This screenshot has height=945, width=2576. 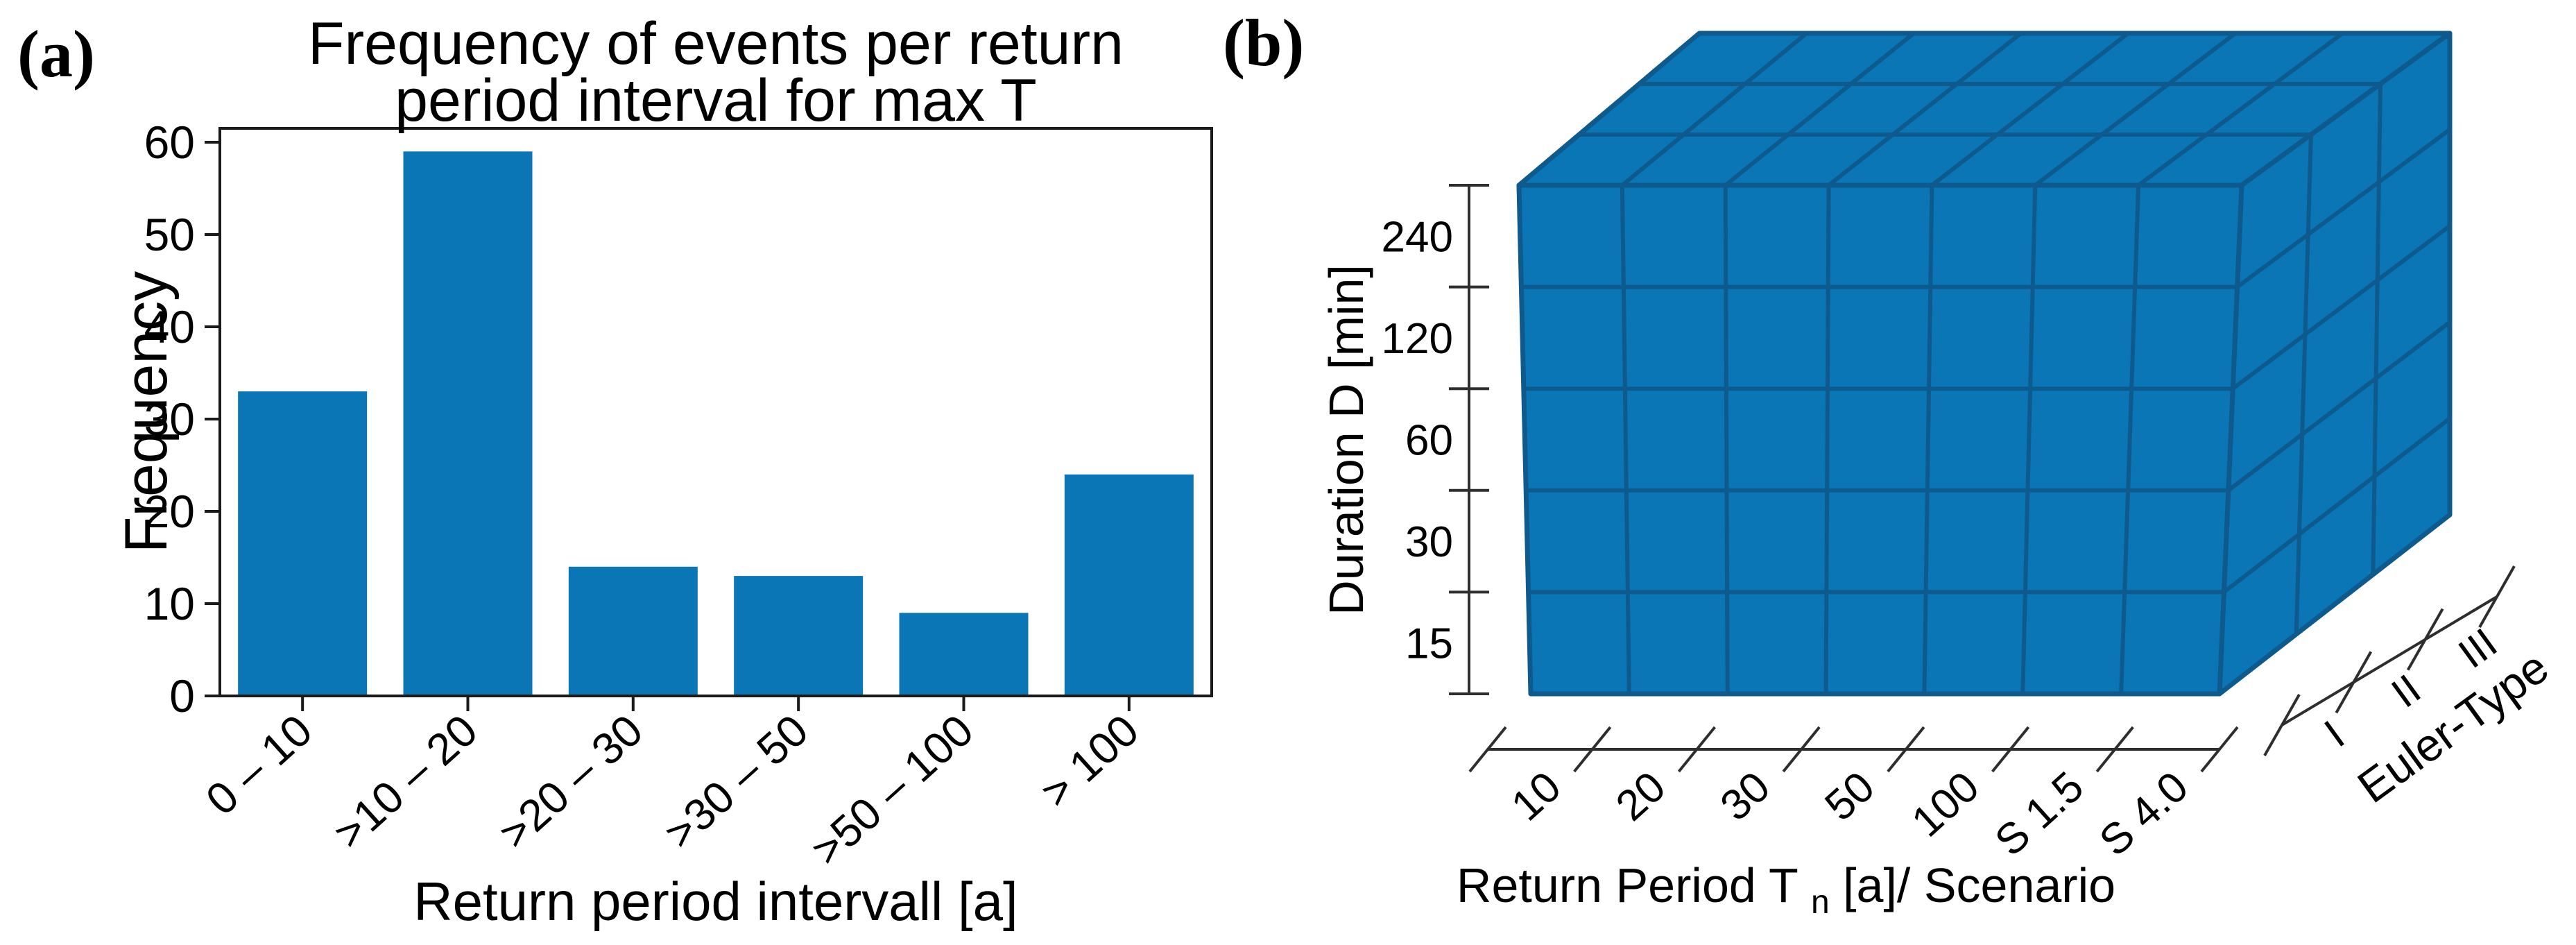 What do you see at coordinates (2334, 734) in the screenshot?
I see `euler-tick-label: I` at bounding box center [2334, 734].